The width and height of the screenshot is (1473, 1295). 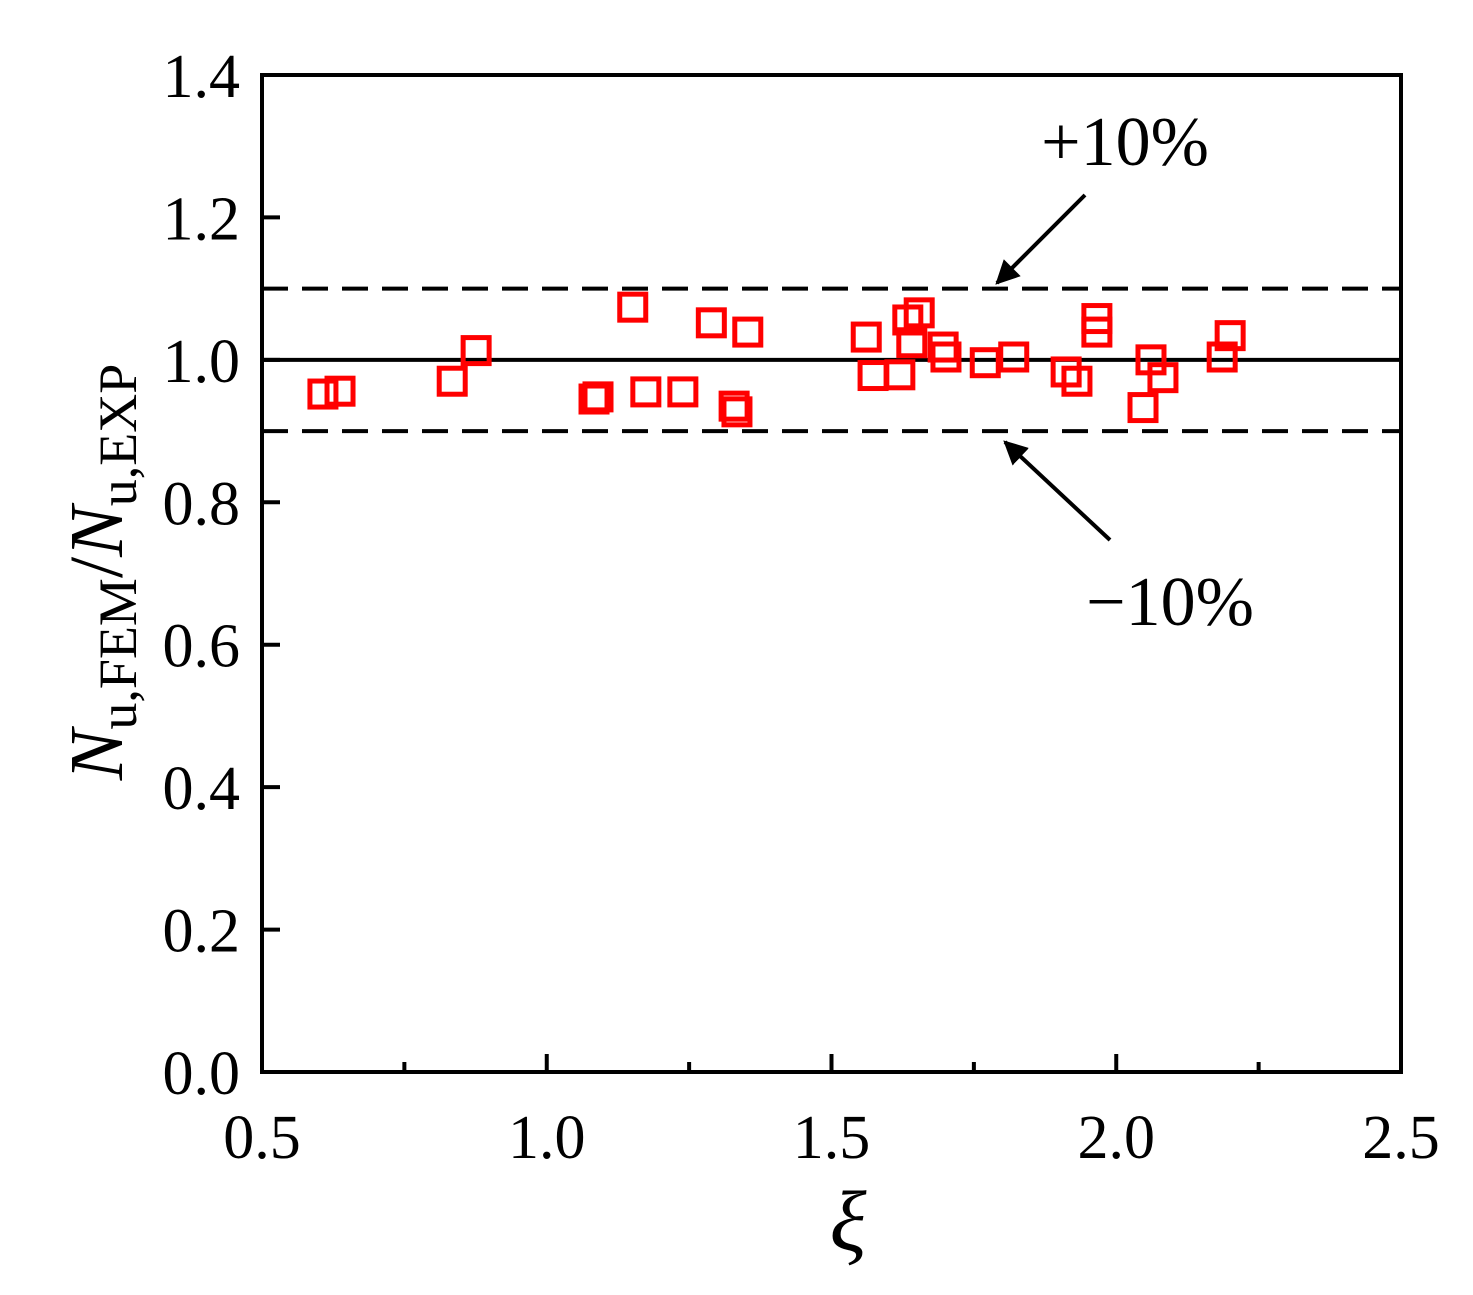 What do you see at coordinates (97, 567) in the screenshot?
I see `y-label-part: /` at bounding box center [97, 567].